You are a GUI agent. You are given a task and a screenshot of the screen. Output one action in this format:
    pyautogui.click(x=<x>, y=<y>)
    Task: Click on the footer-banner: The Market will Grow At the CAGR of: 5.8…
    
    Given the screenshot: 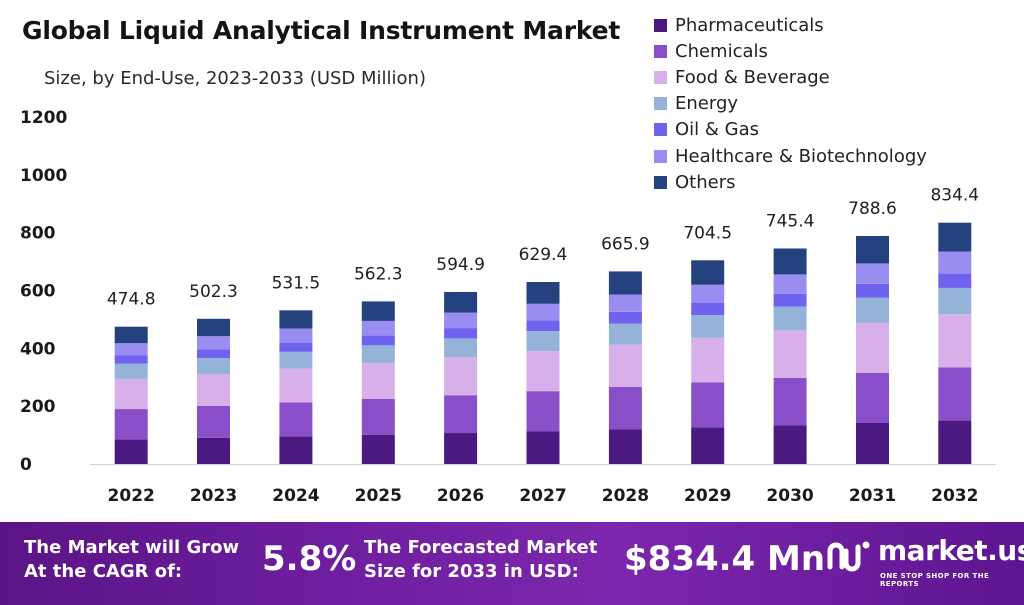 What is the action you would take?
    pyautogui.click(x=512, y=563)
    